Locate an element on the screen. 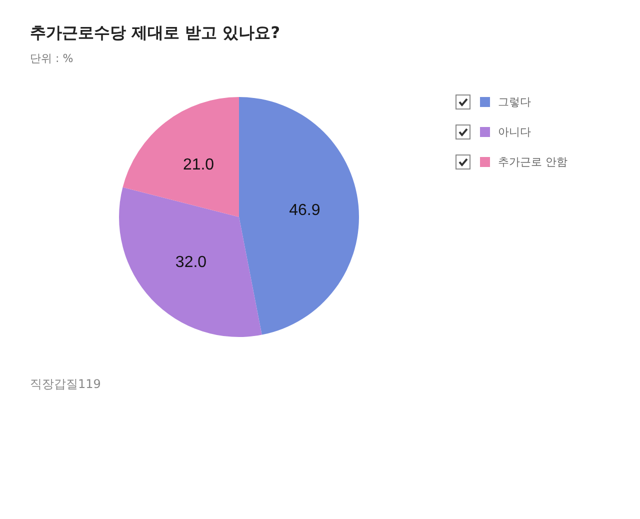 This screenshot has width=640, height=519. data-label: 32.0 is located at coordinates (191, 262).